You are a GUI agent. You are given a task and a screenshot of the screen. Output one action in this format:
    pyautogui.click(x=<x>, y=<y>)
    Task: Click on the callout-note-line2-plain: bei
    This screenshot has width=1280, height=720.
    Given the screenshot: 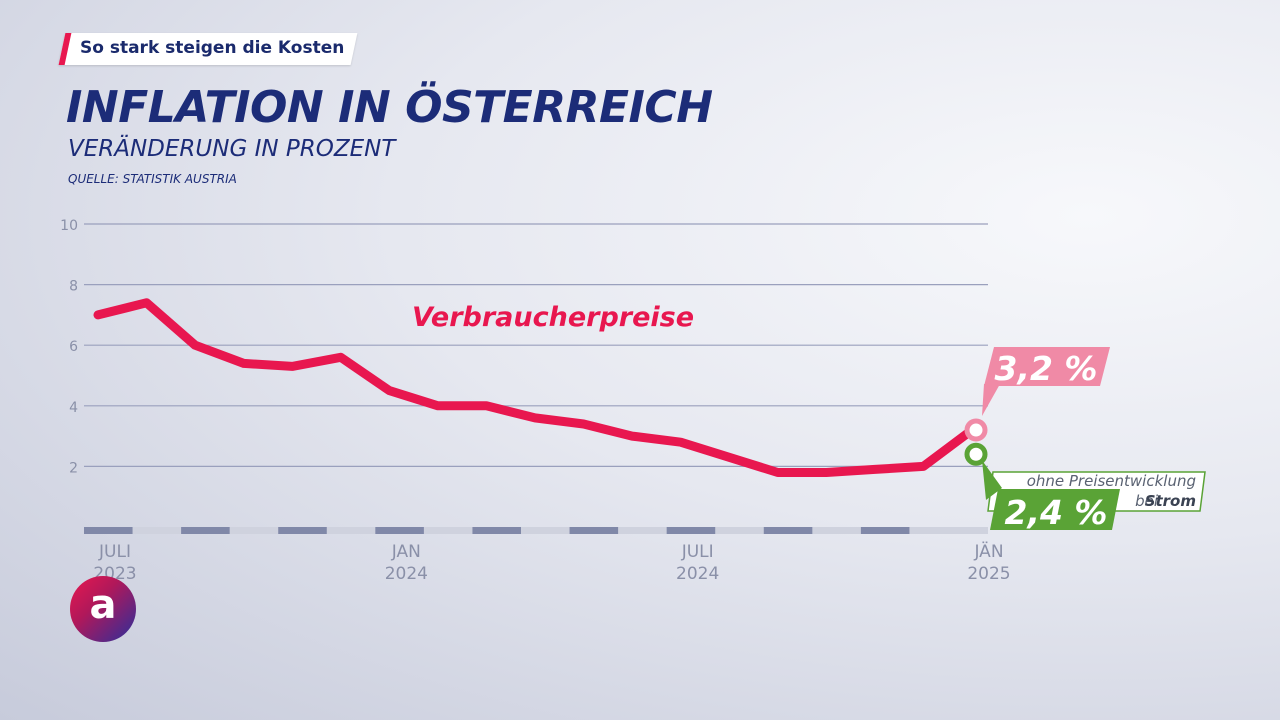 What is the action you would take?
    pyautogui.click(x=1147, y=501)
    